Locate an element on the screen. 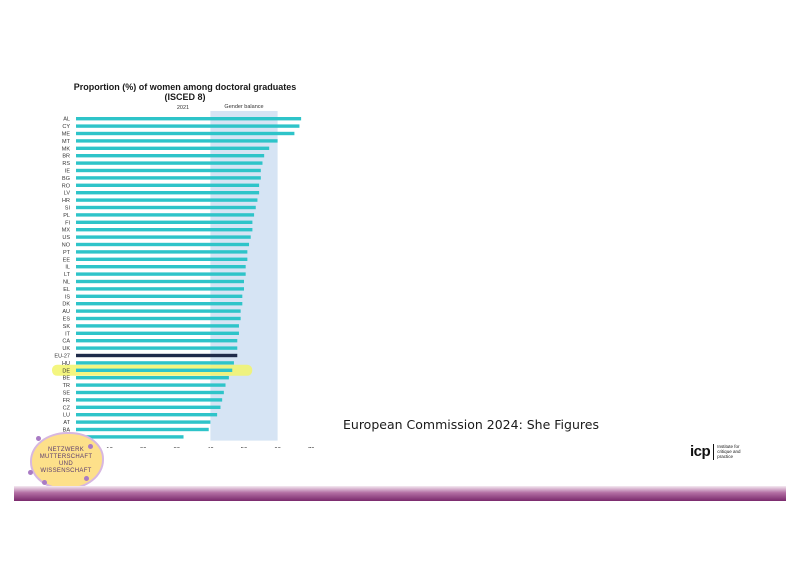  category-label-us: US is located at coordinates (66, 238).